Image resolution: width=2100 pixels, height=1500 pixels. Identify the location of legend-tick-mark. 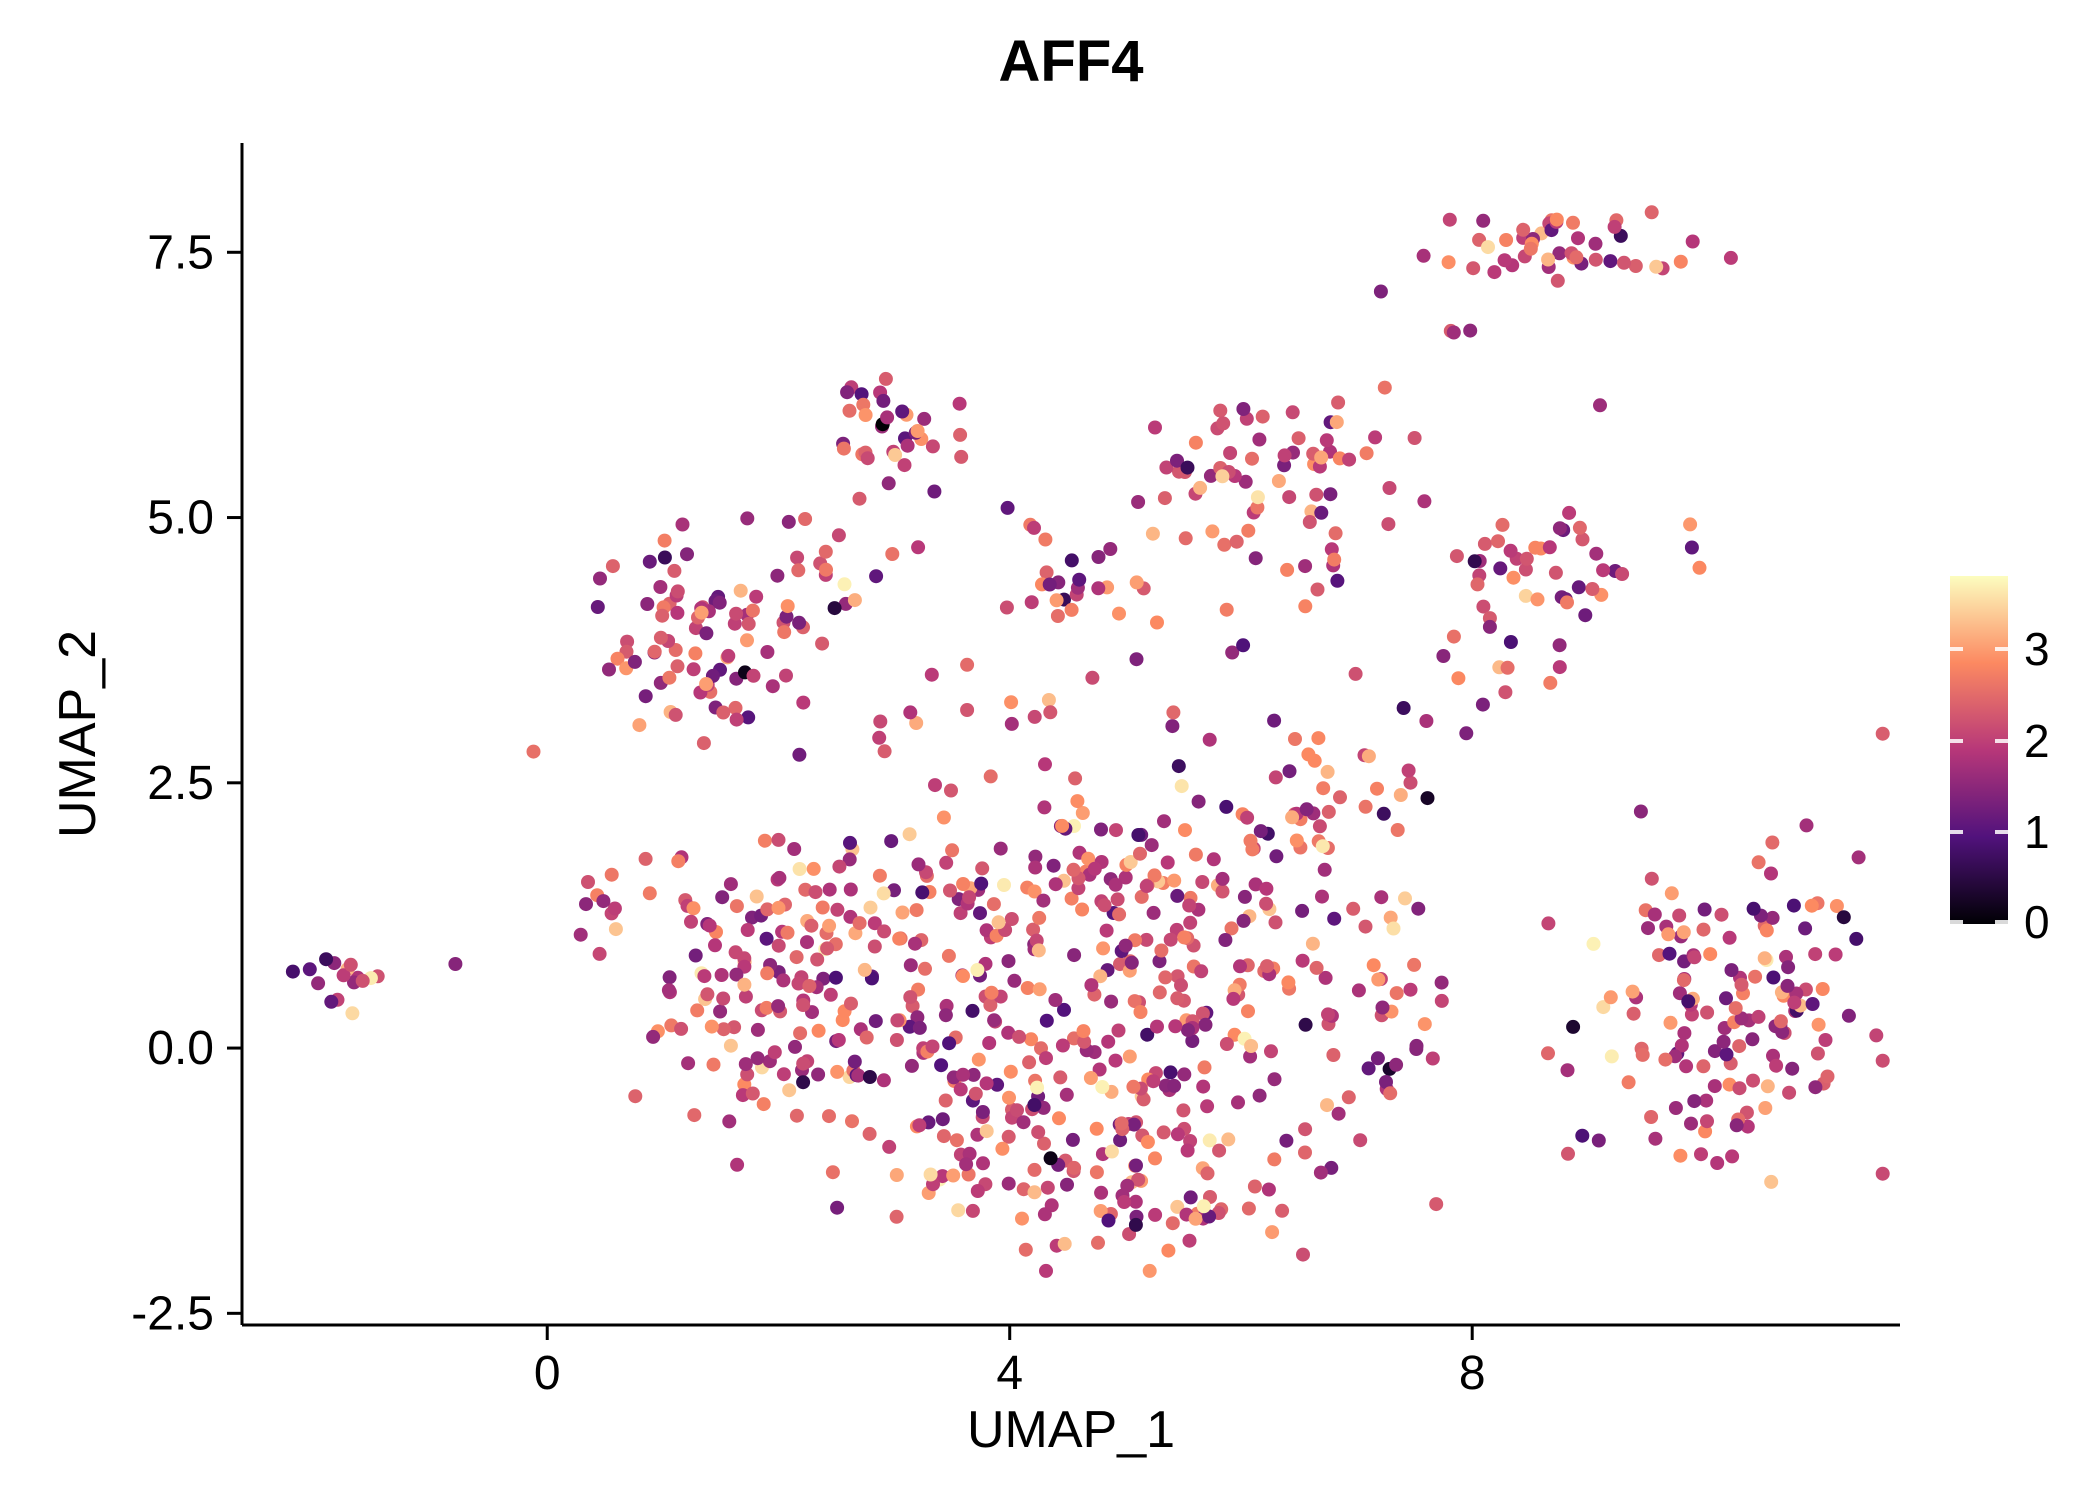
(2001, 832).